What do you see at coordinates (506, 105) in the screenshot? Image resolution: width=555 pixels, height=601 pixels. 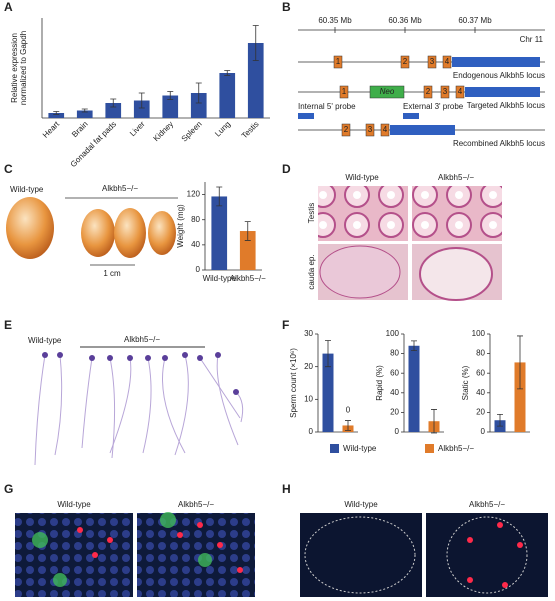 I see `locus-label: Targeted Alkbh5 locus` at bounding box center [506, 105].